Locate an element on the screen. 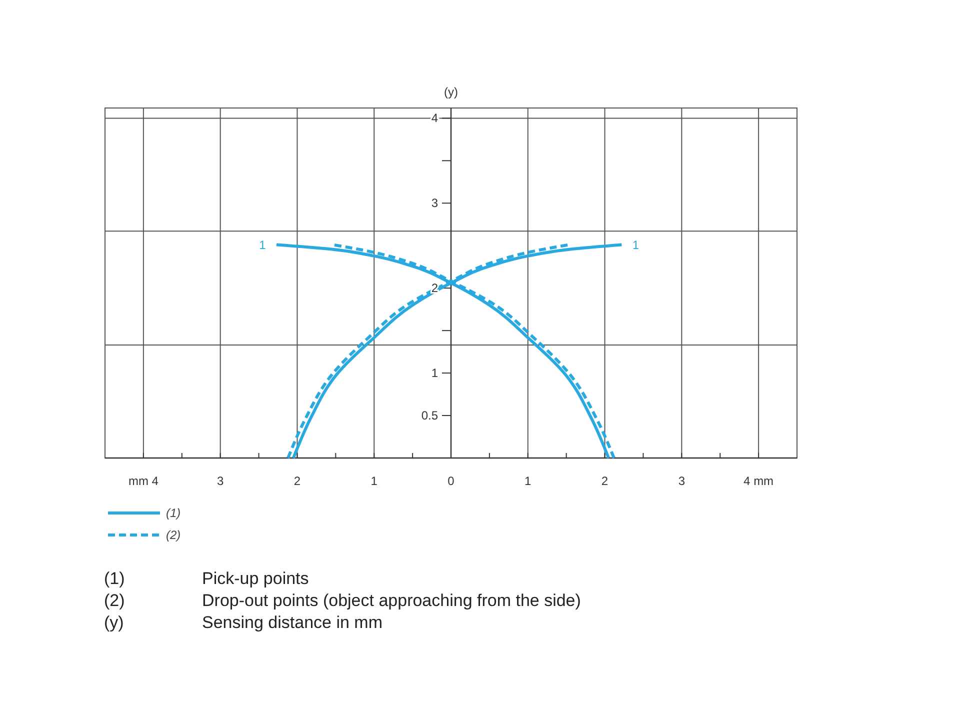 The height and width of the screenshot is (720, 960). text: (1) Pick-up points is located at coordinates (206, 578).